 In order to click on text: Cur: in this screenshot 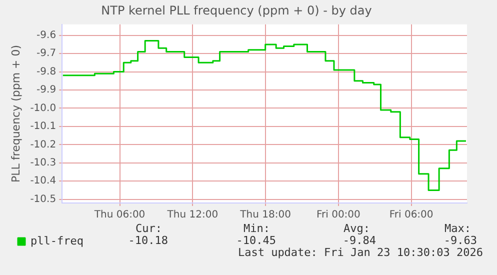, I will do `click(149, 228)`.